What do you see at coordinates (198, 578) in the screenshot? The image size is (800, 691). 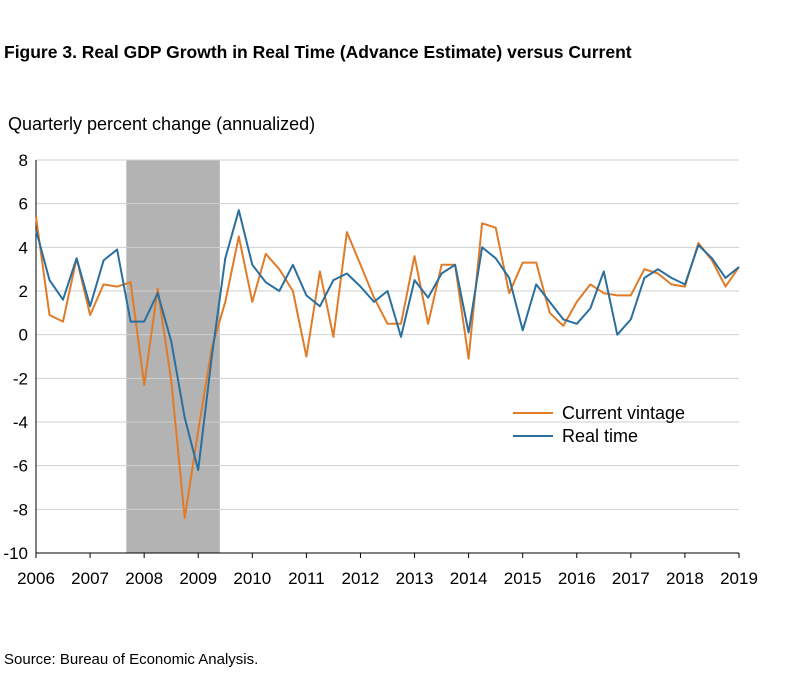 I see `x-tick-label: 2009` at bounding box center [198, 578].